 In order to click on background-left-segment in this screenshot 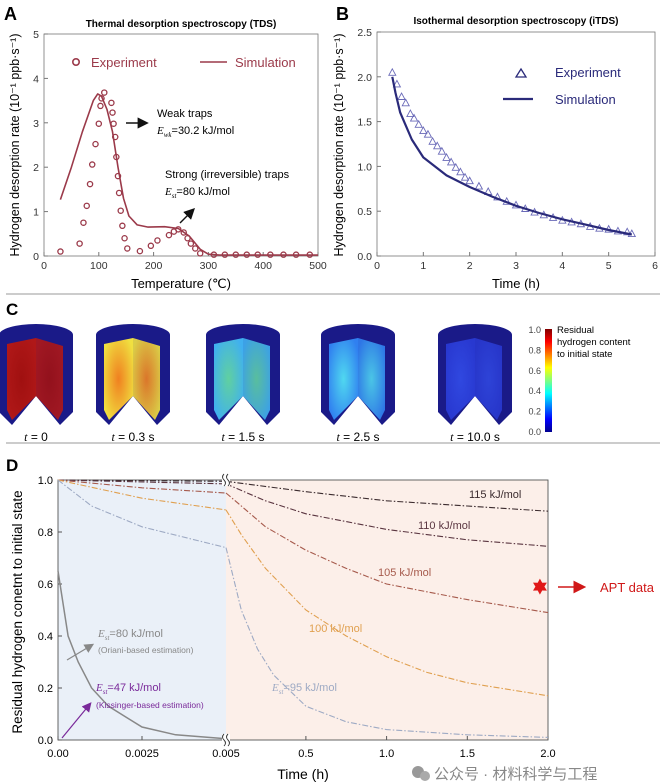, I will do `click(142, 610)`.